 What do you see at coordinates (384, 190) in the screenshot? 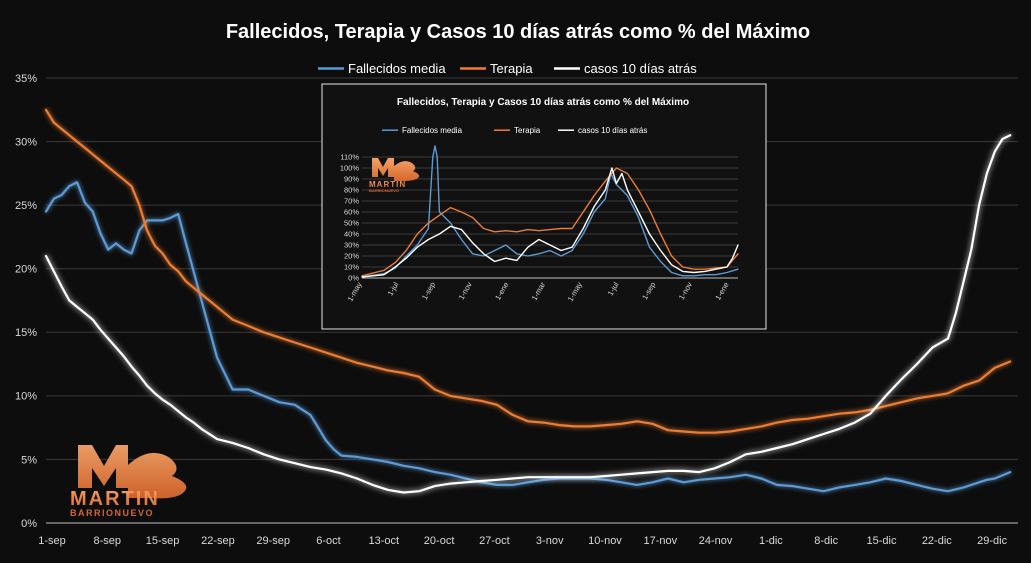
I see `inset-logo-surname: BARRIONUEVO` at bounding box center [384, 190].